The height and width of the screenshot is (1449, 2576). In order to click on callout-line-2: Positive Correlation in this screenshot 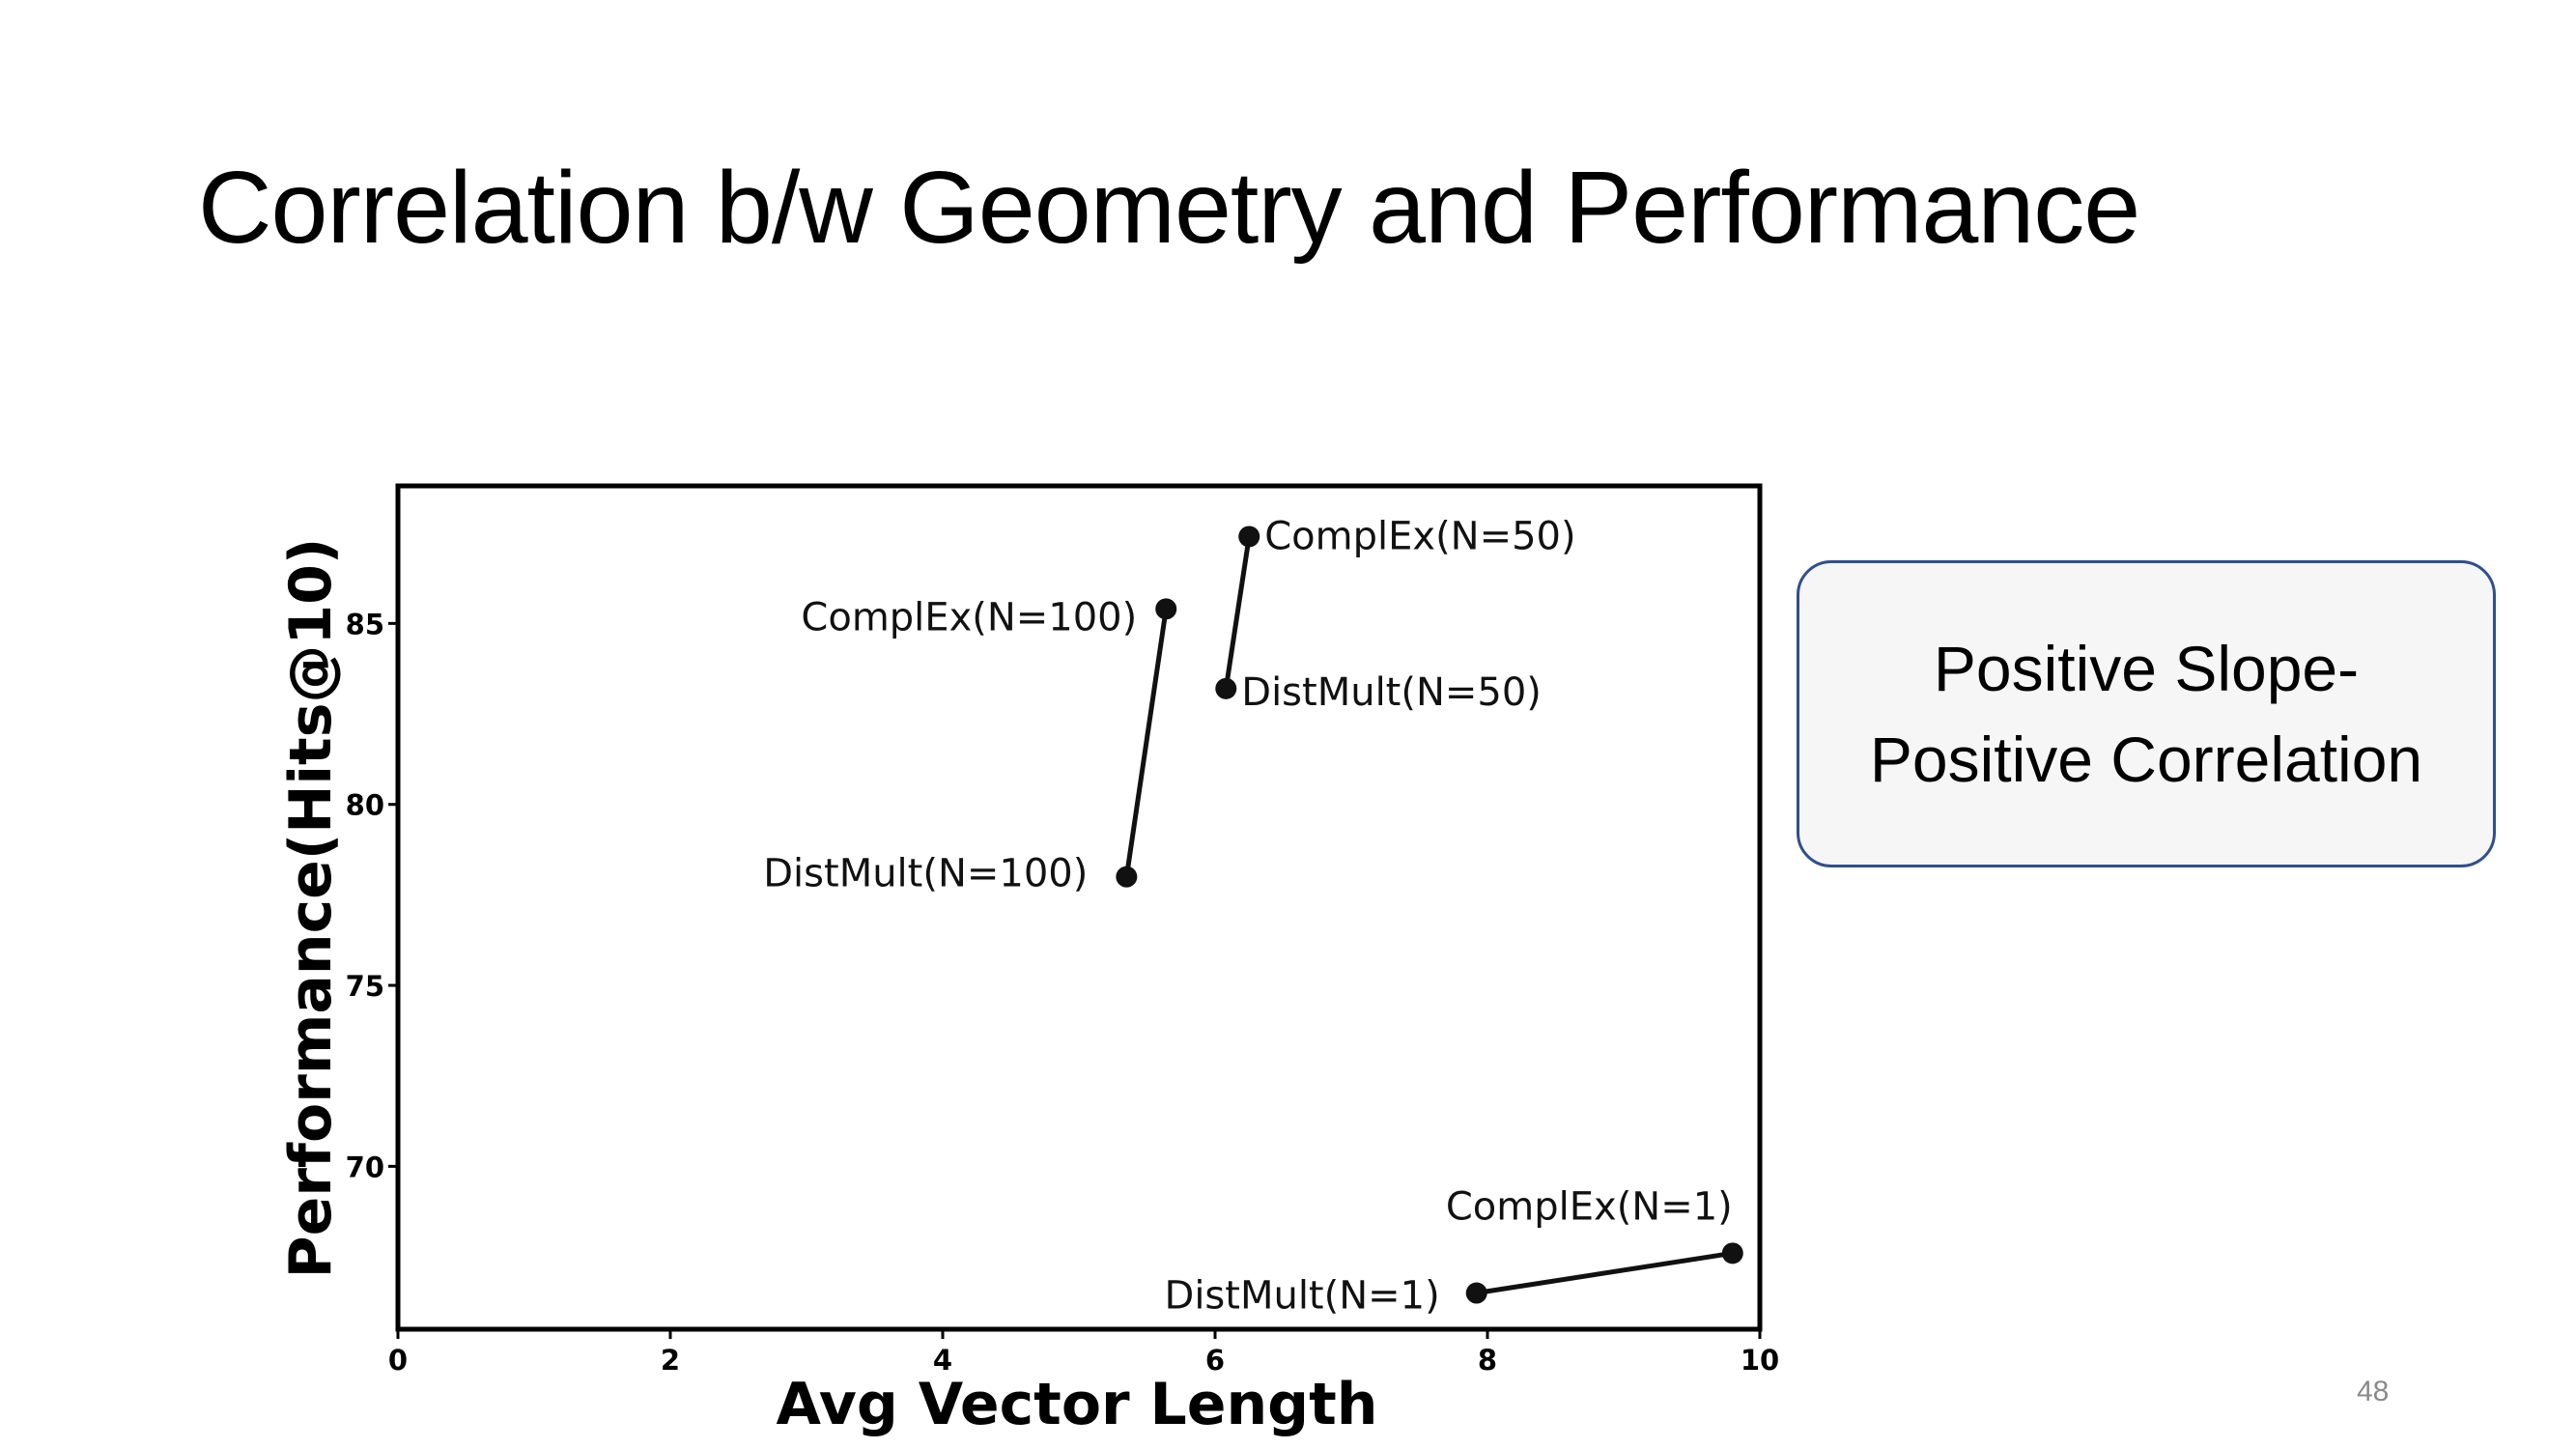, I will do `click(2146, 759)`.